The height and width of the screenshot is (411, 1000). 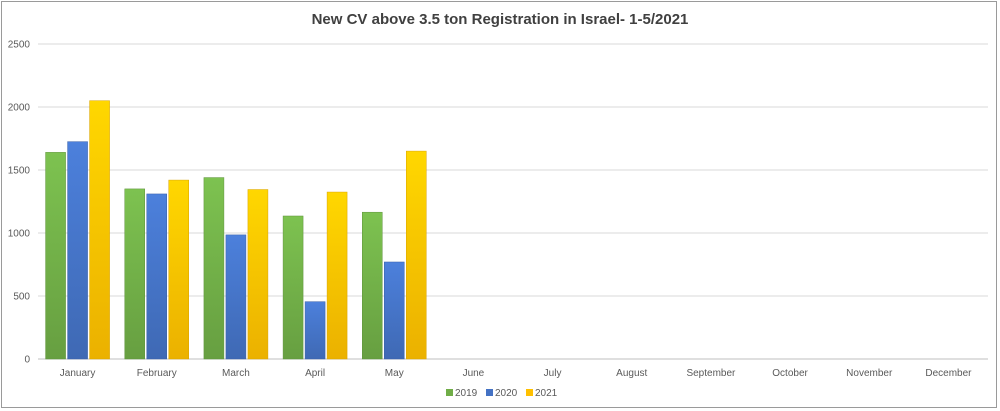 I want to click on bar-2019-february, so click(x=134, y=274).